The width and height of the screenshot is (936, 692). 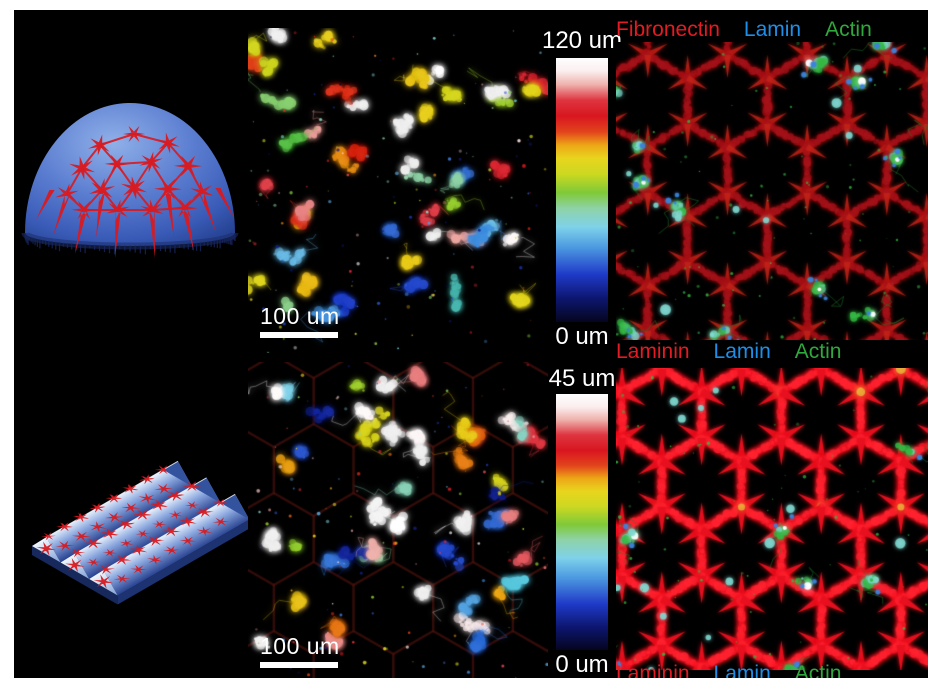 I want to click on colorbar-max-label: 120 um, so click(x=582, y=40).